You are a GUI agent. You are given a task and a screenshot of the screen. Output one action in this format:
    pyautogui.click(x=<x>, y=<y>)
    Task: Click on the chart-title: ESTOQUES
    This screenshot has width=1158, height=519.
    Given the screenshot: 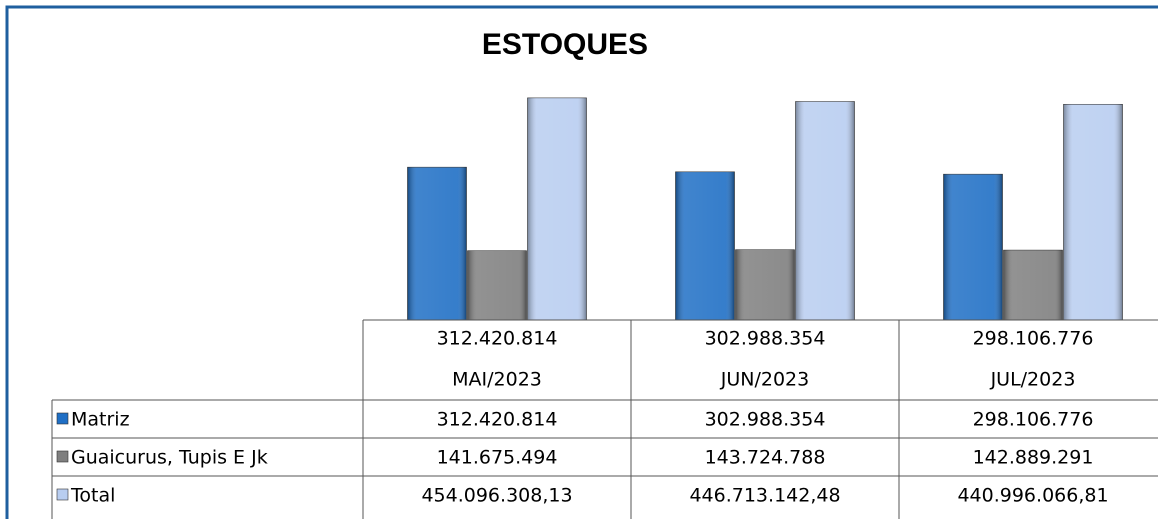 What is the action you would take?
    pyautogui.click(x=565, y=44)
    